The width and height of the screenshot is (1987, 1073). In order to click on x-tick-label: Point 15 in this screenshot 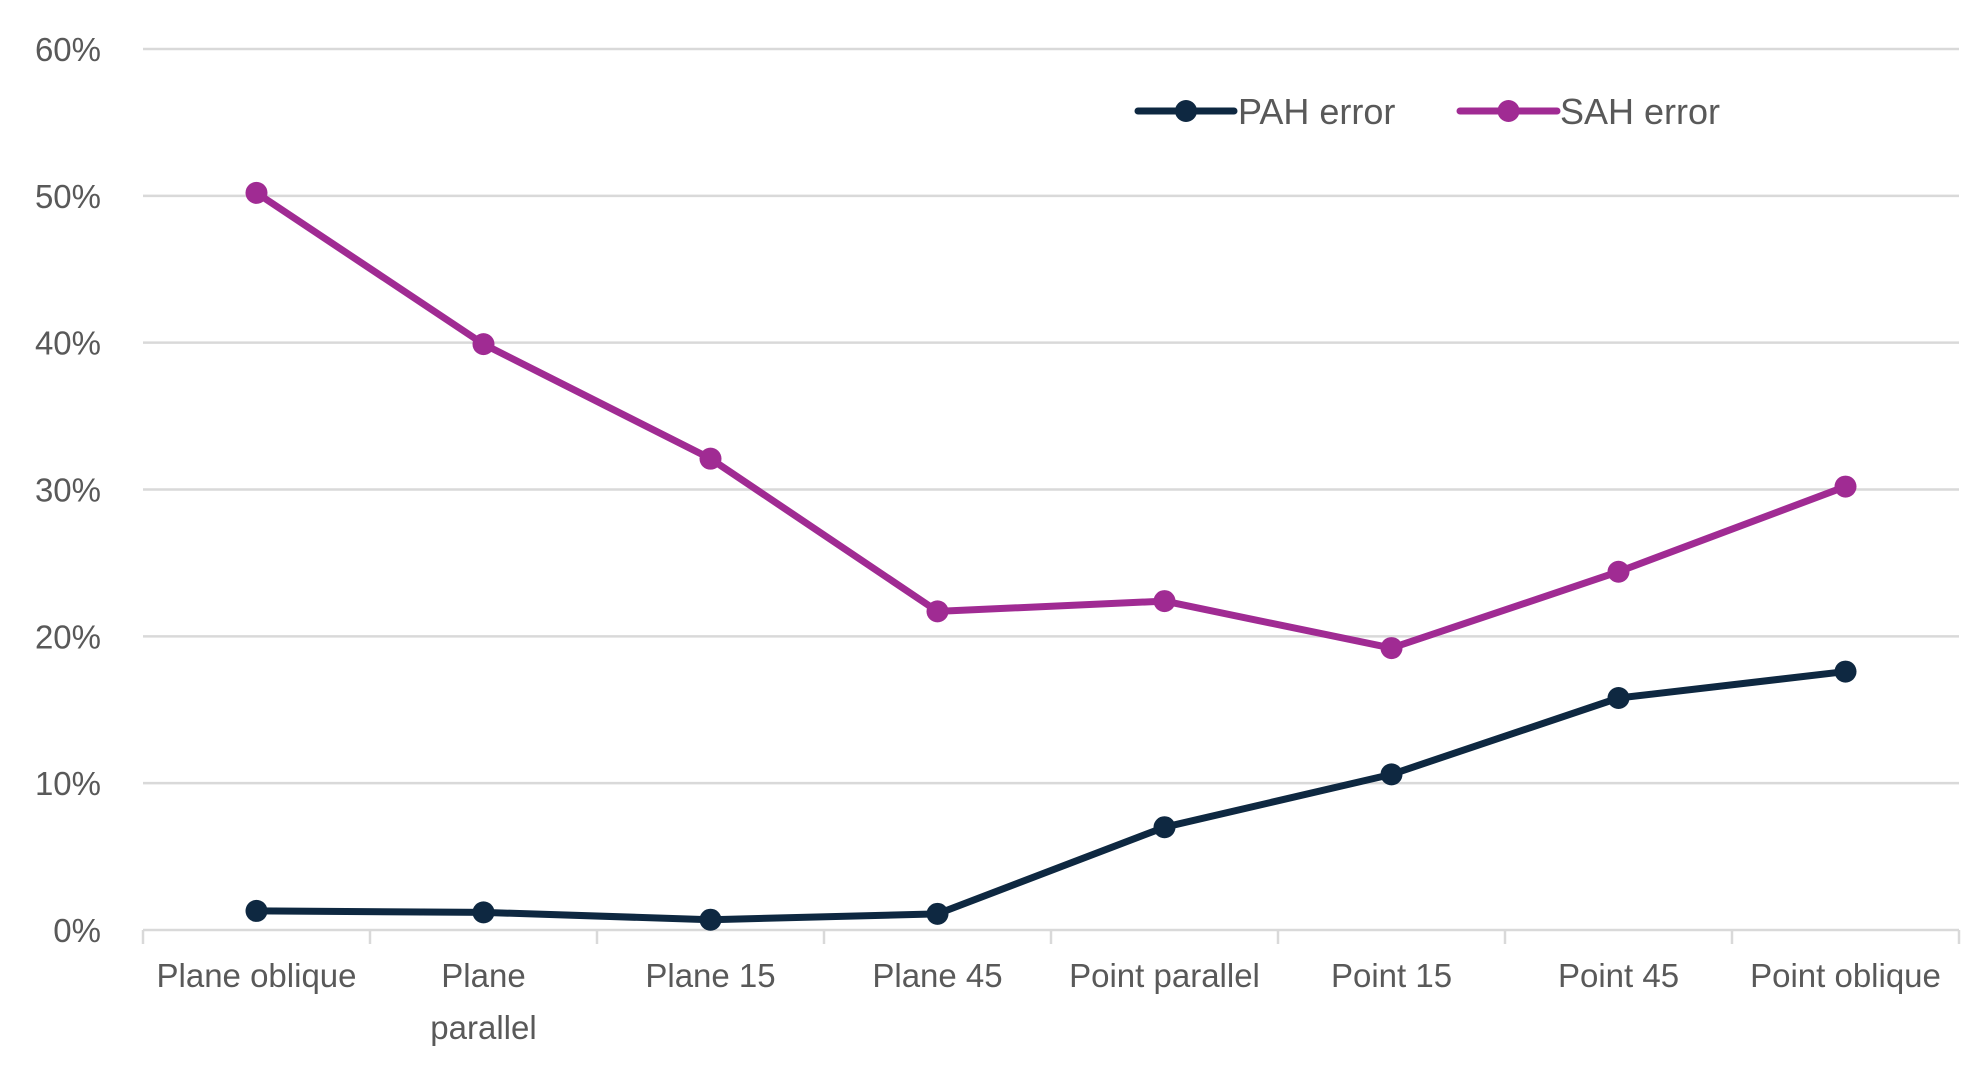, I will do `click(1391, 975)`.